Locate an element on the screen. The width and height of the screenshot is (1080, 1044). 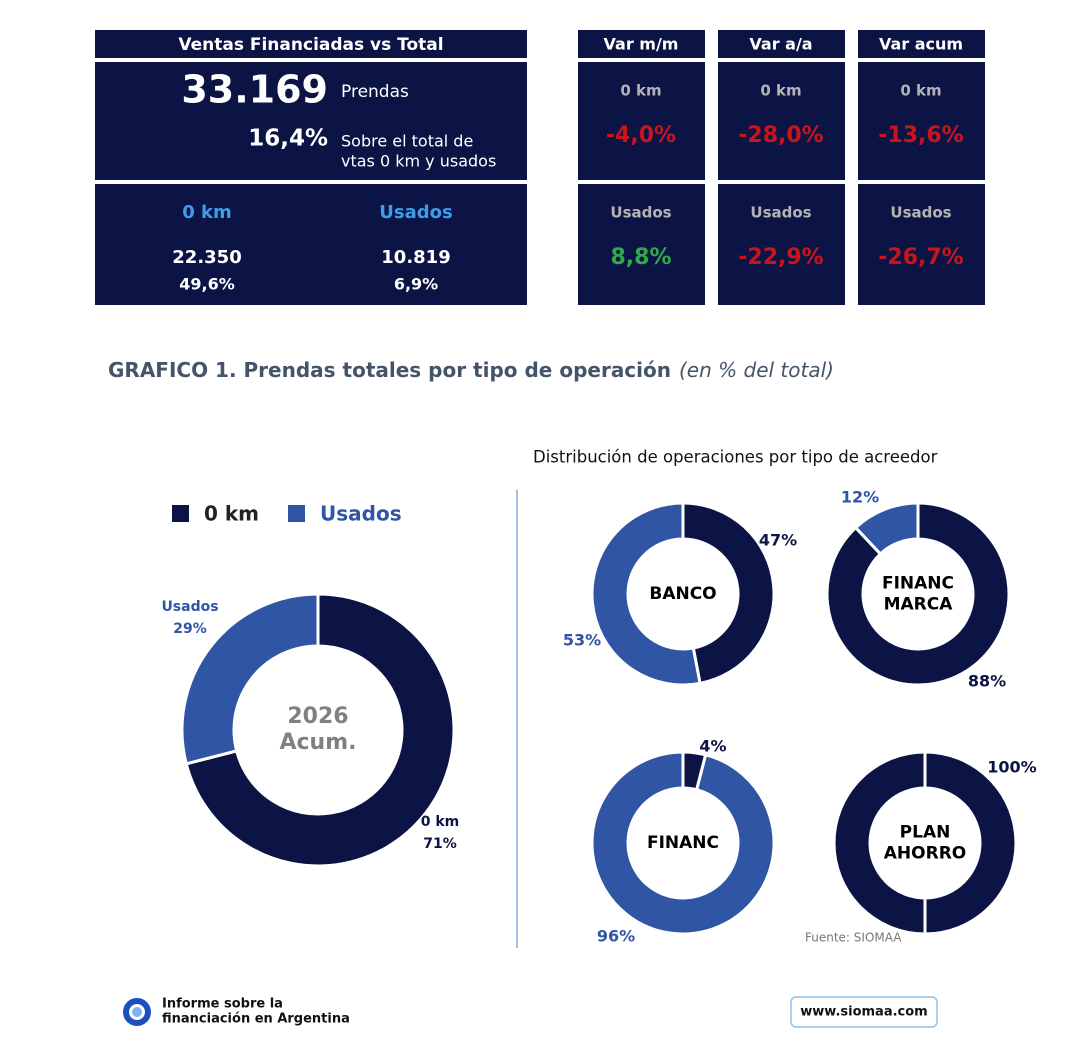
section-title-note: (en % del total) is located at coordinates (756, 370).